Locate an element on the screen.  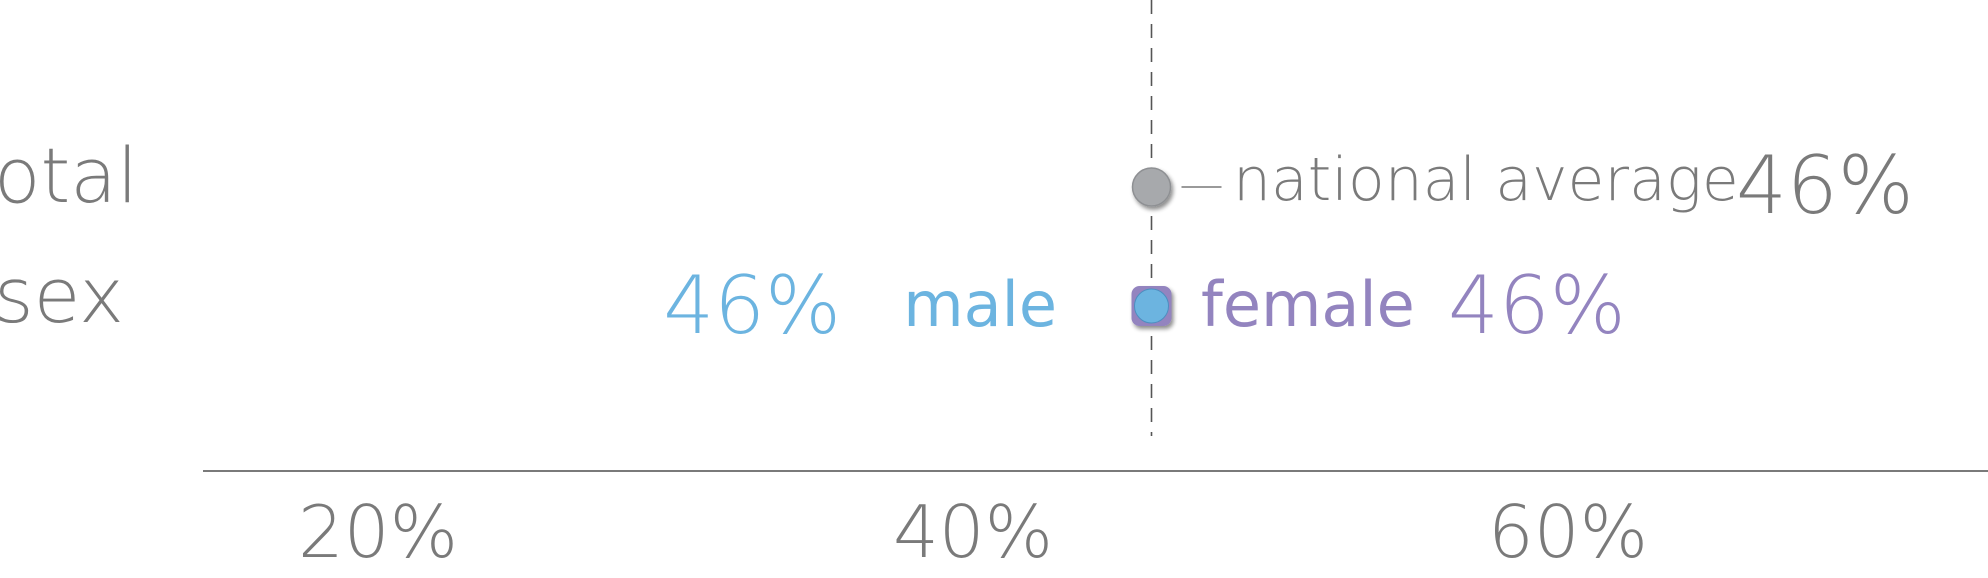
female-series-label: female is located at coordinates (1308, 304).